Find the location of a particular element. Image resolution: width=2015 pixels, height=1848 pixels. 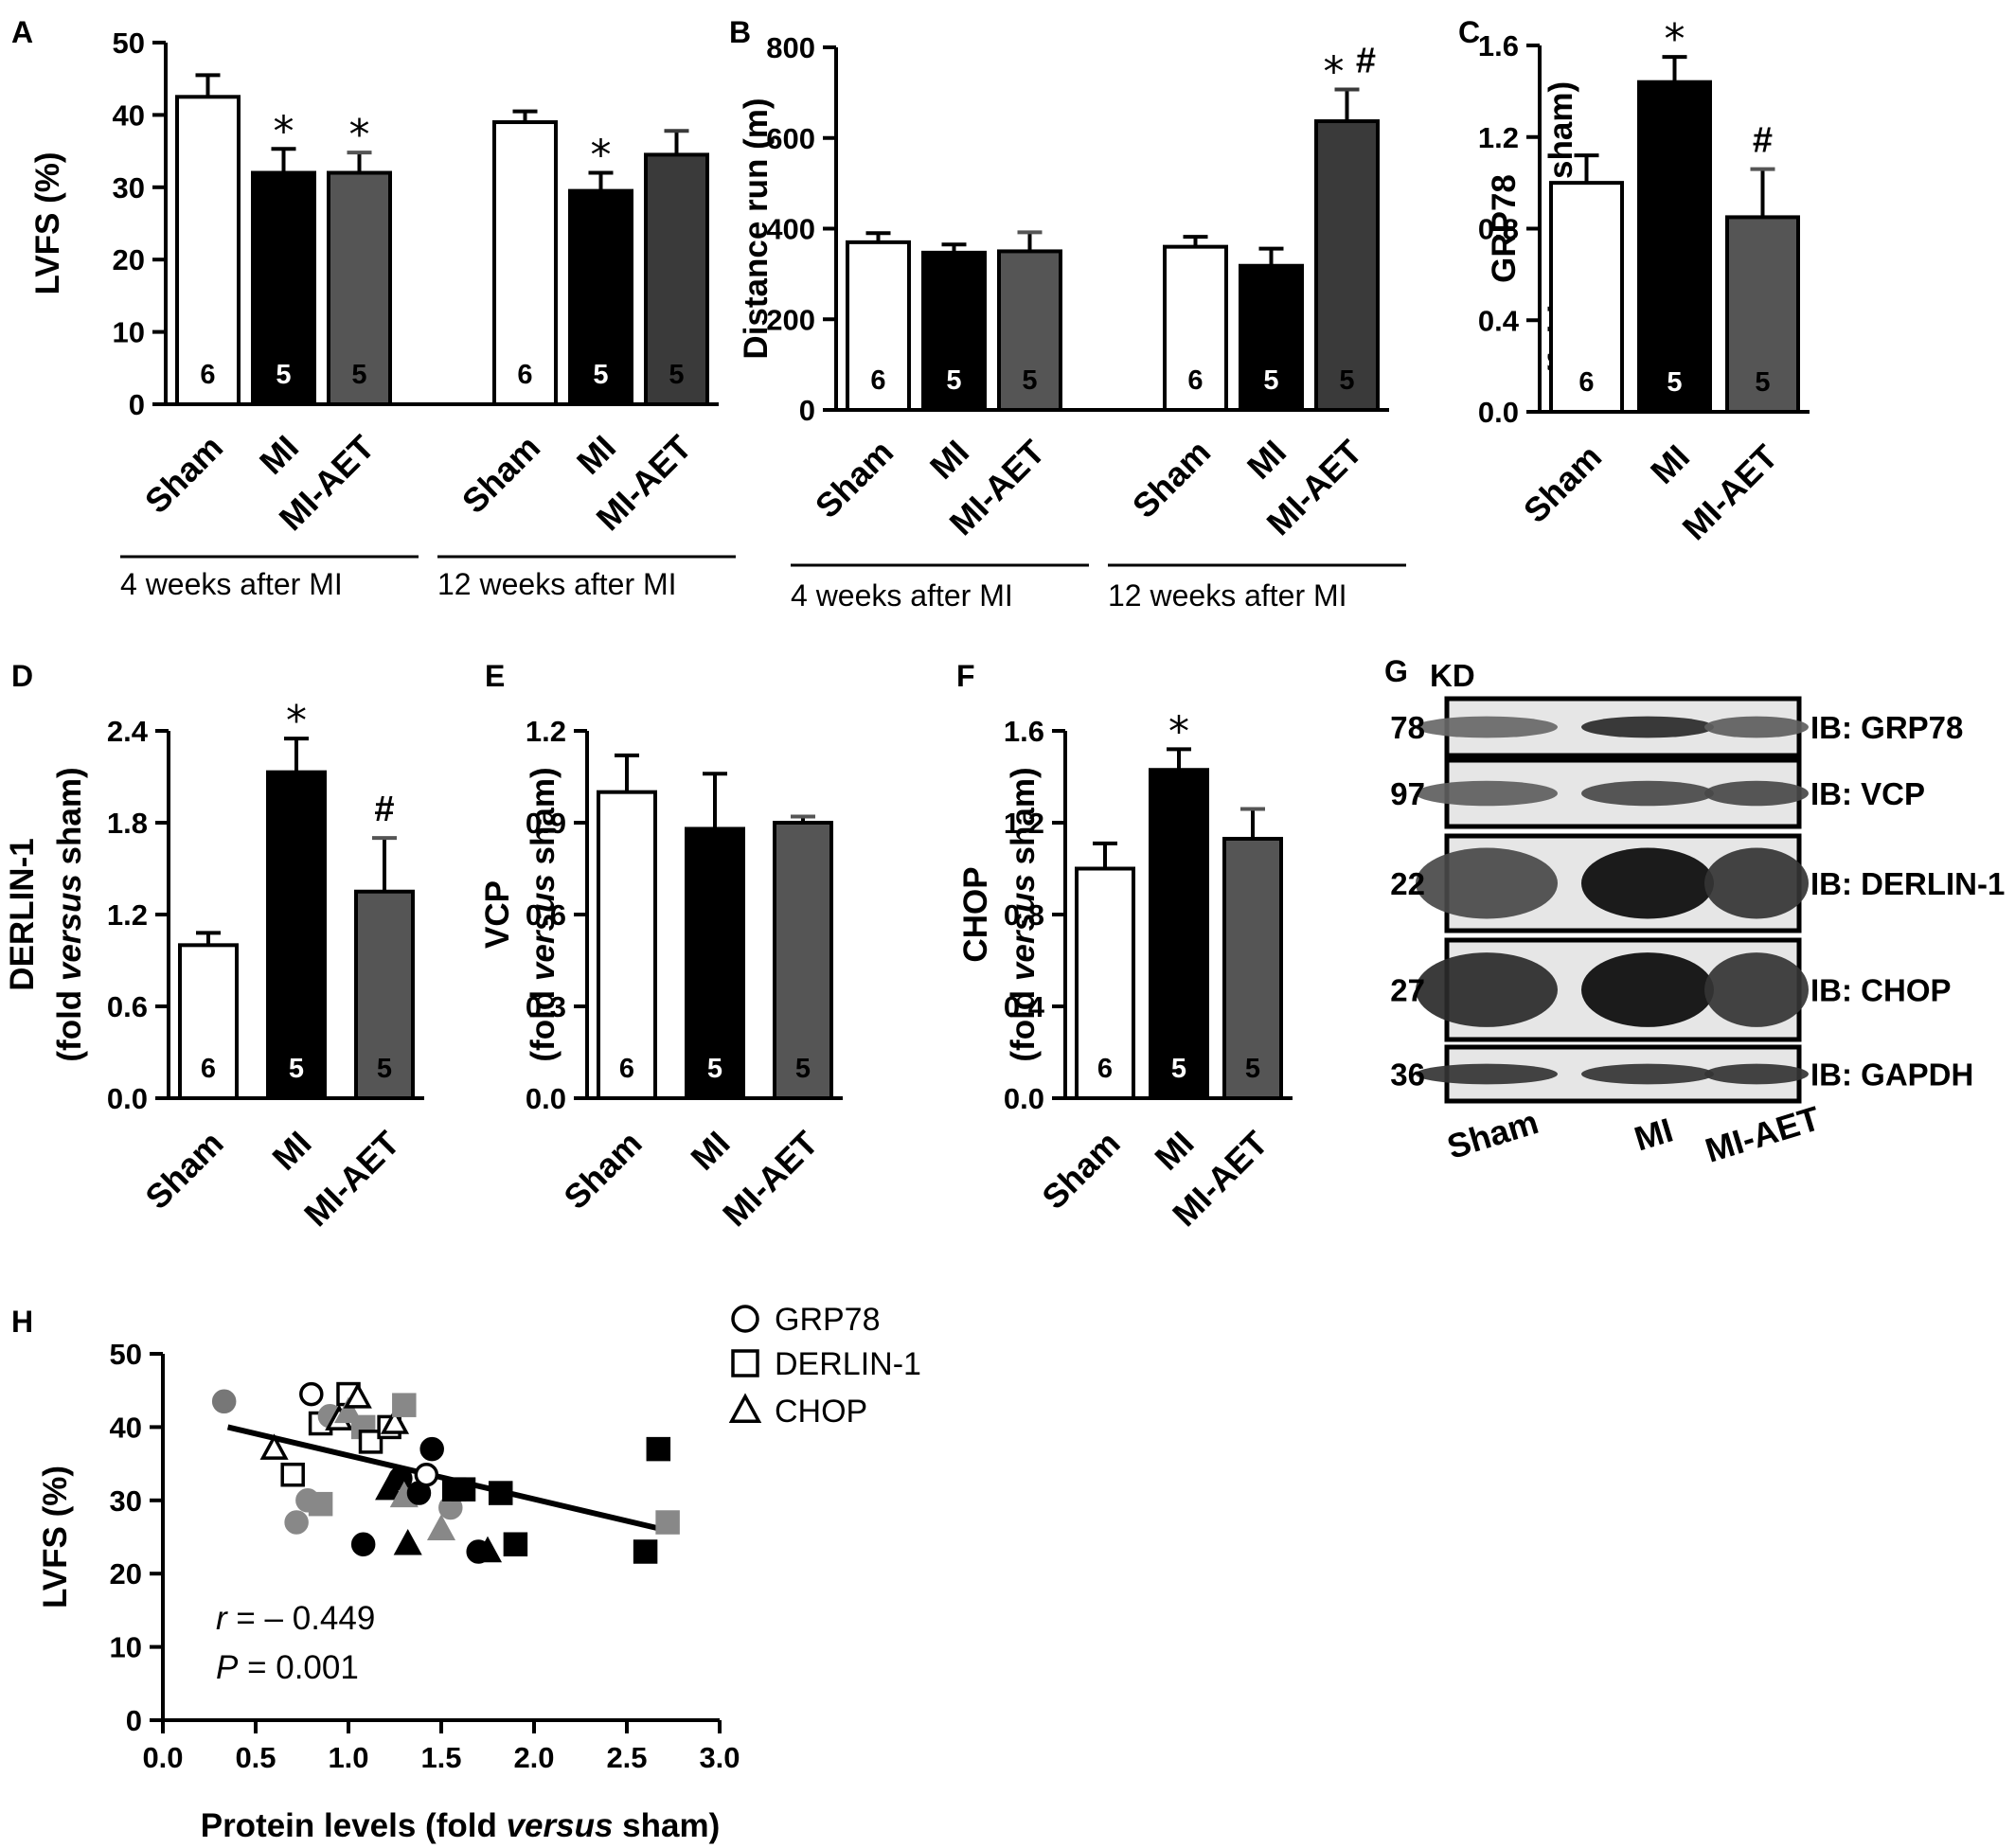

panel-letter-a: A is located at coordinates (22, 32).